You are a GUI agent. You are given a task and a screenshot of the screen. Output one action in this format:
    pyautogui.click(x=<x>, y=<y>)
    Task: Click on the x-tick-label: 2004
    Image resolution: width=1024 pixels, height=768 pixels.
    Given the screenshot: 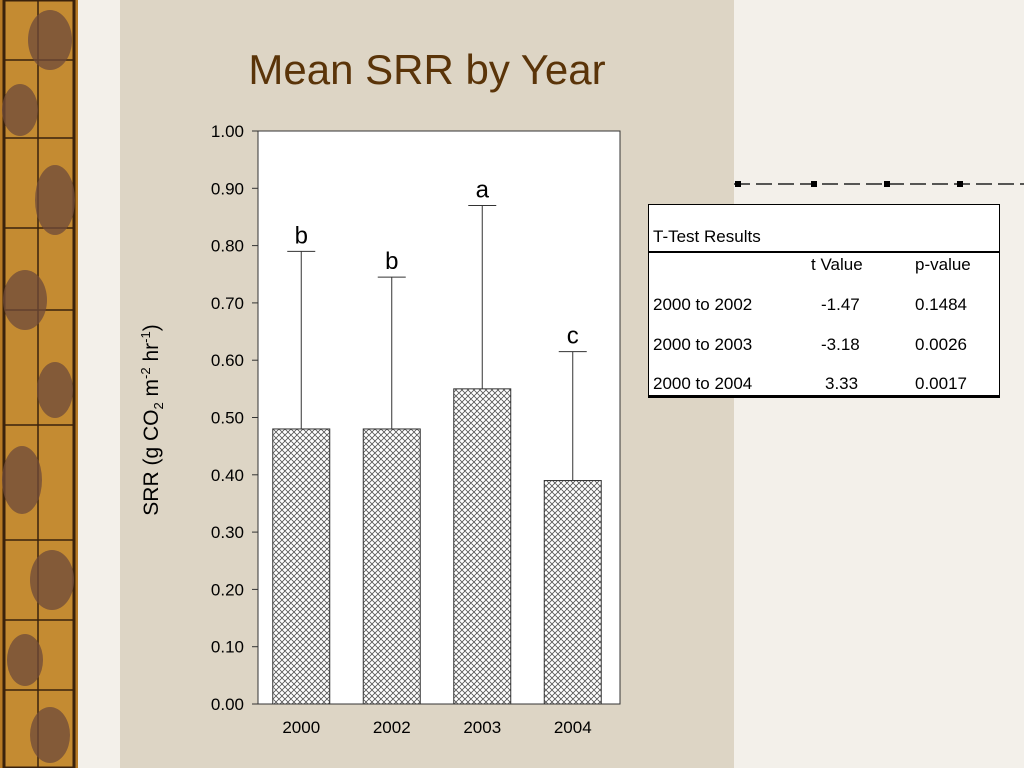 What is the action you would take?
    pyautogui.click(x=573, y=727)
    